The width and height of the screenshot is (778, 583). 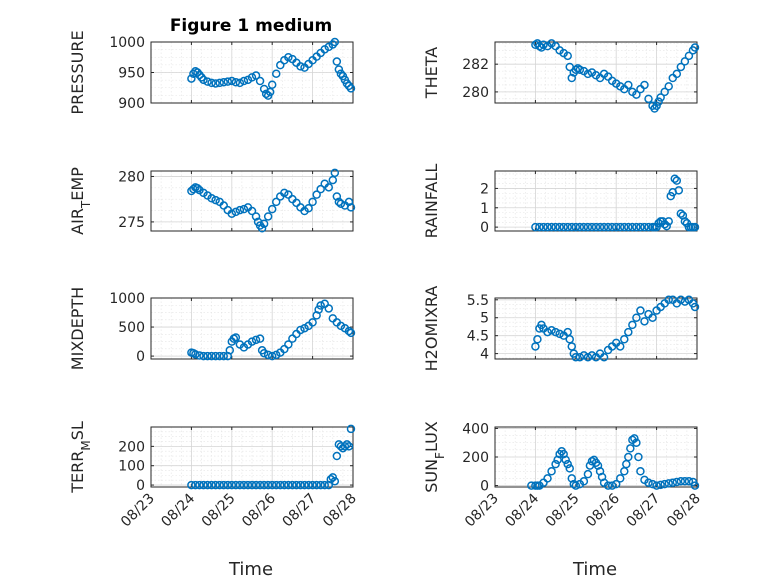 I want to click on y-axis-label: SUNFLUX, so click(x=434, y=457).